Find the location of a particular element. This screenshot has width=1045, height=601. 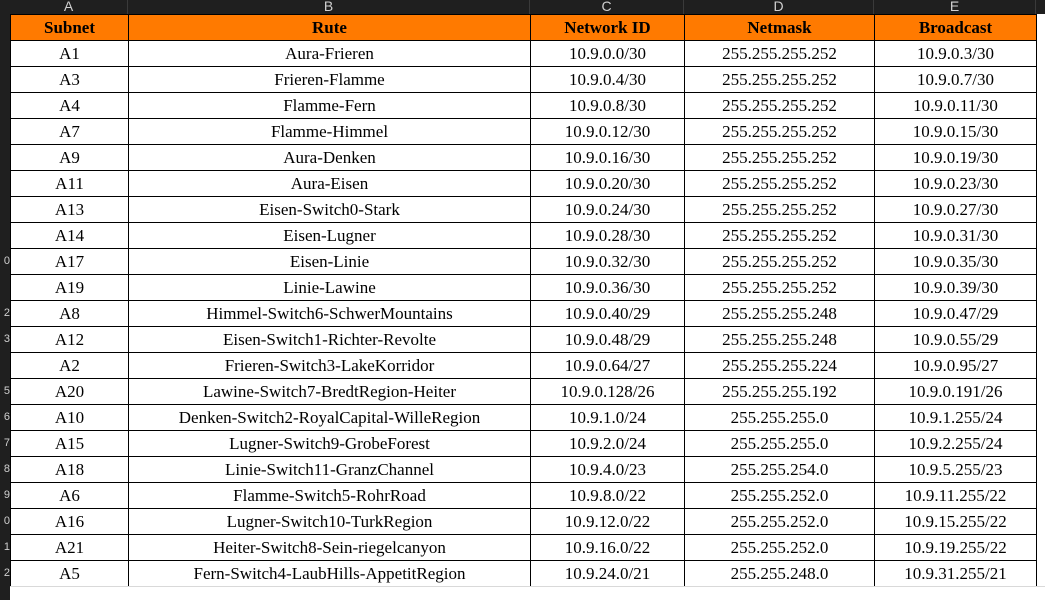

table-cell: 10.9.0.128/26 is located at coordinates (607, 391).